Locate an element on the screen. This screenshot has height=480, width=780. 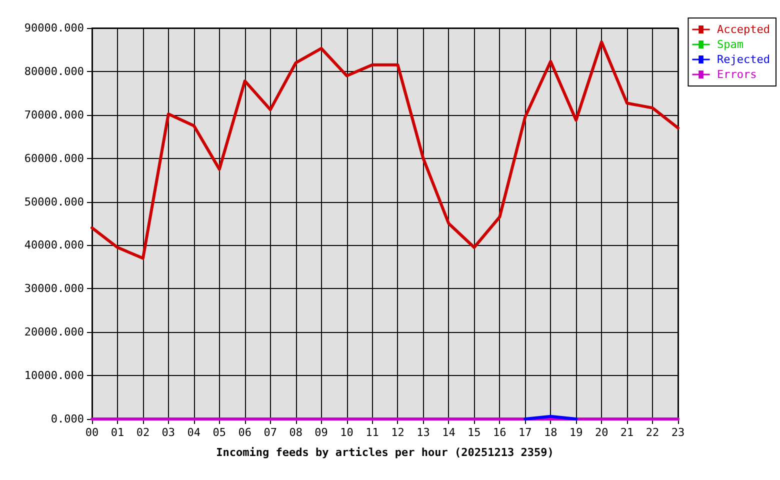
x-tick-label: 16 is located at coordinates (499, 432).